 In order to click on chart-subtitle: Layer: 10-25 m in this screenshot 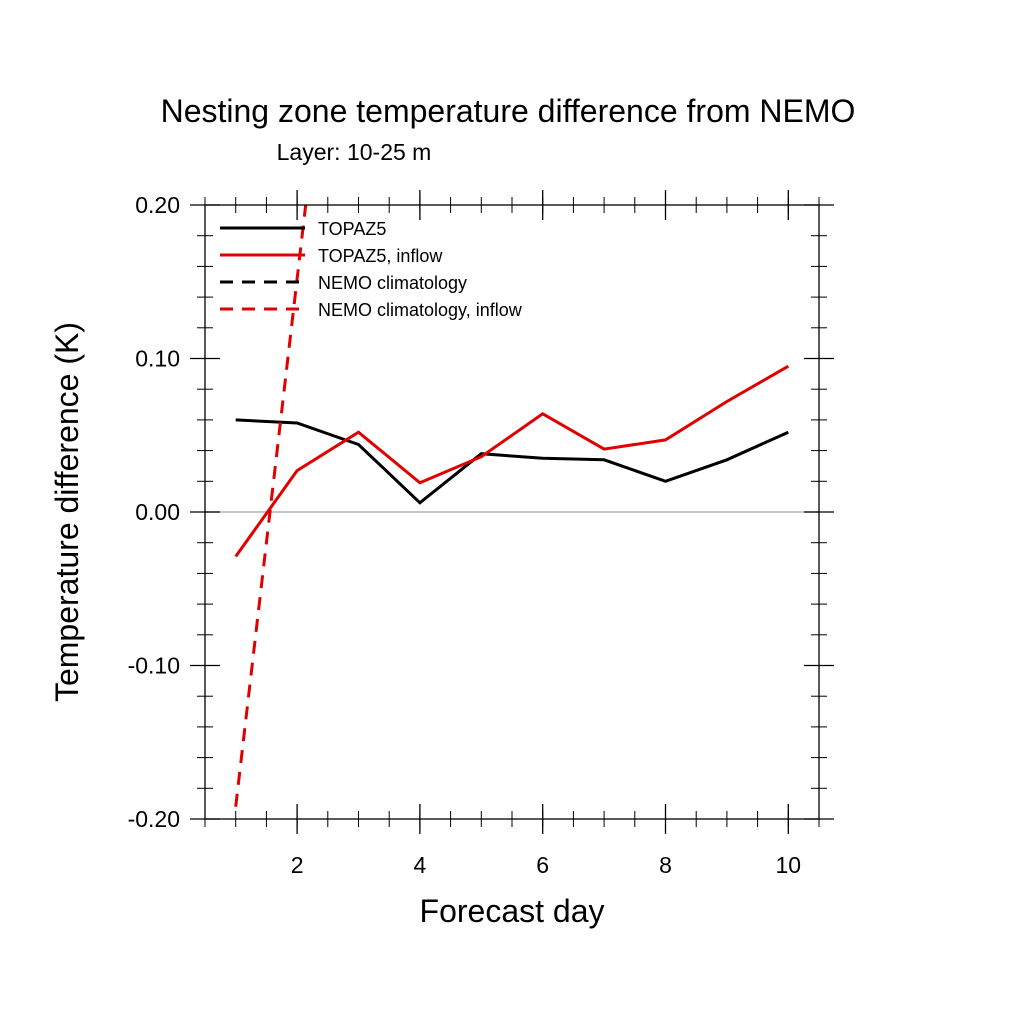, I will do `click(354, 152)`.